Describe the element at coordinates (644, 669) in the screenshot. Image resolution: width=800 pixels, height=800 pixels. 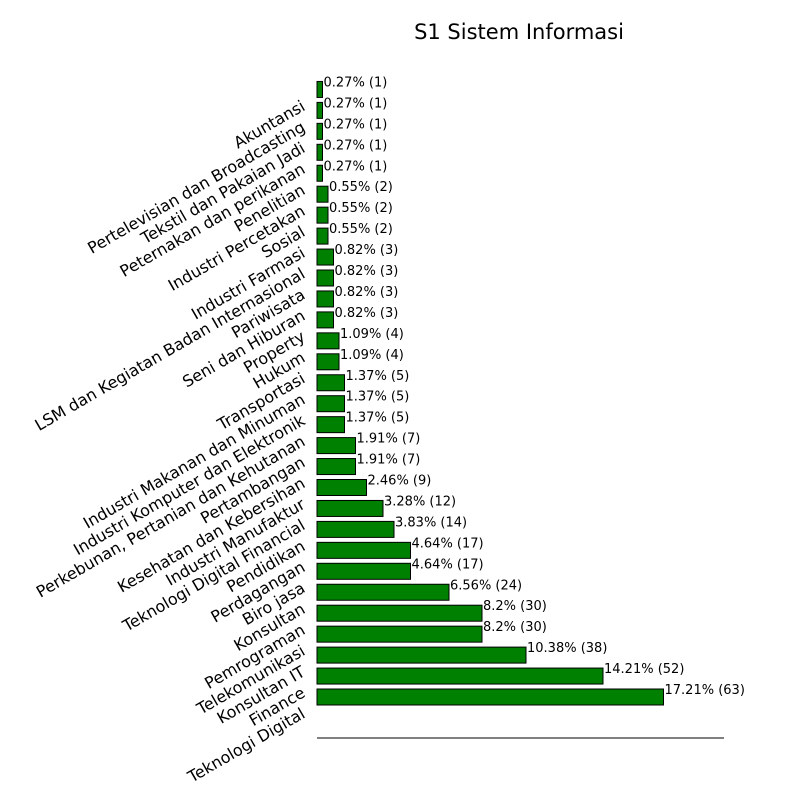
I see `data-label-1: 14.21% (52)` at that location.